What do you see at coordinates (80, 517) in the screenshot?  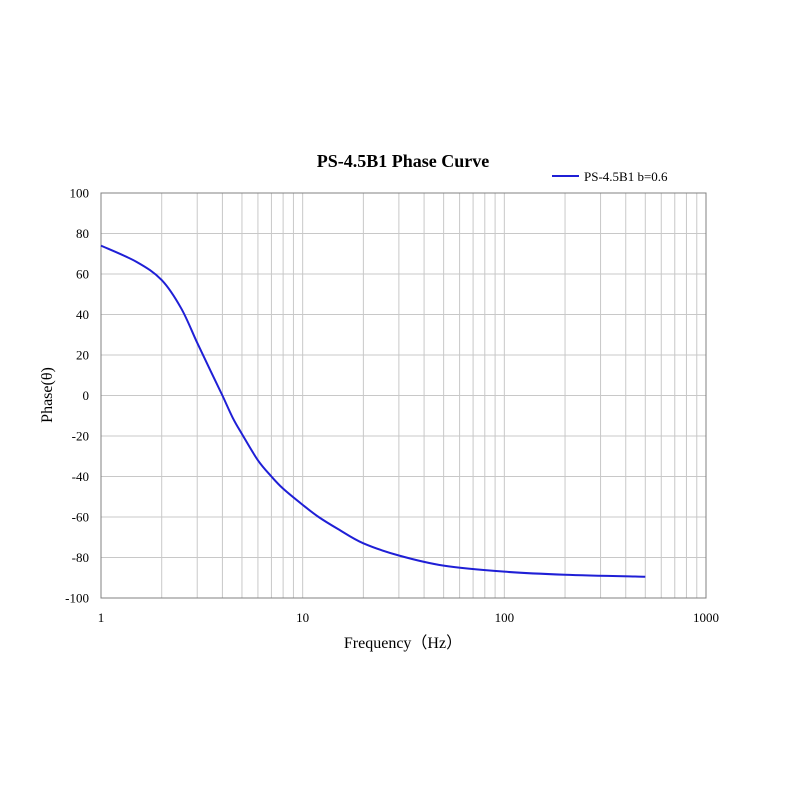 I see `y-tick-label: -60` at bounding box center [80, 517].